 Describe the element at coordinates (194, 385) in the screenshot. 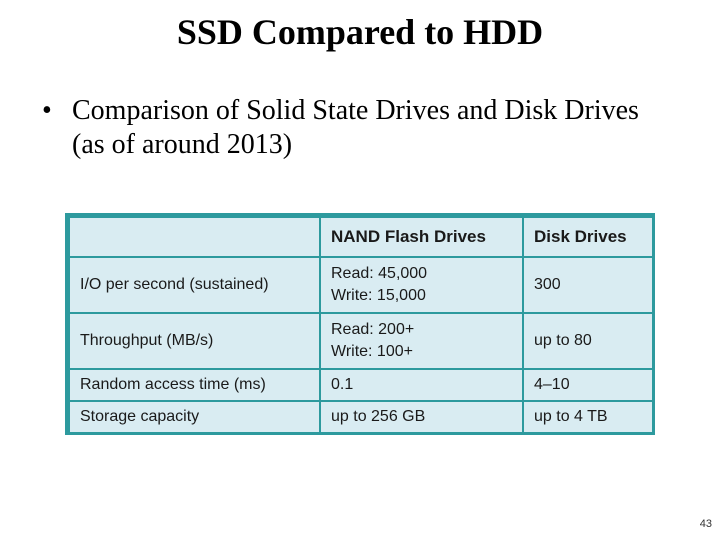

I see `row-label: Random access time (ms)` at that location.